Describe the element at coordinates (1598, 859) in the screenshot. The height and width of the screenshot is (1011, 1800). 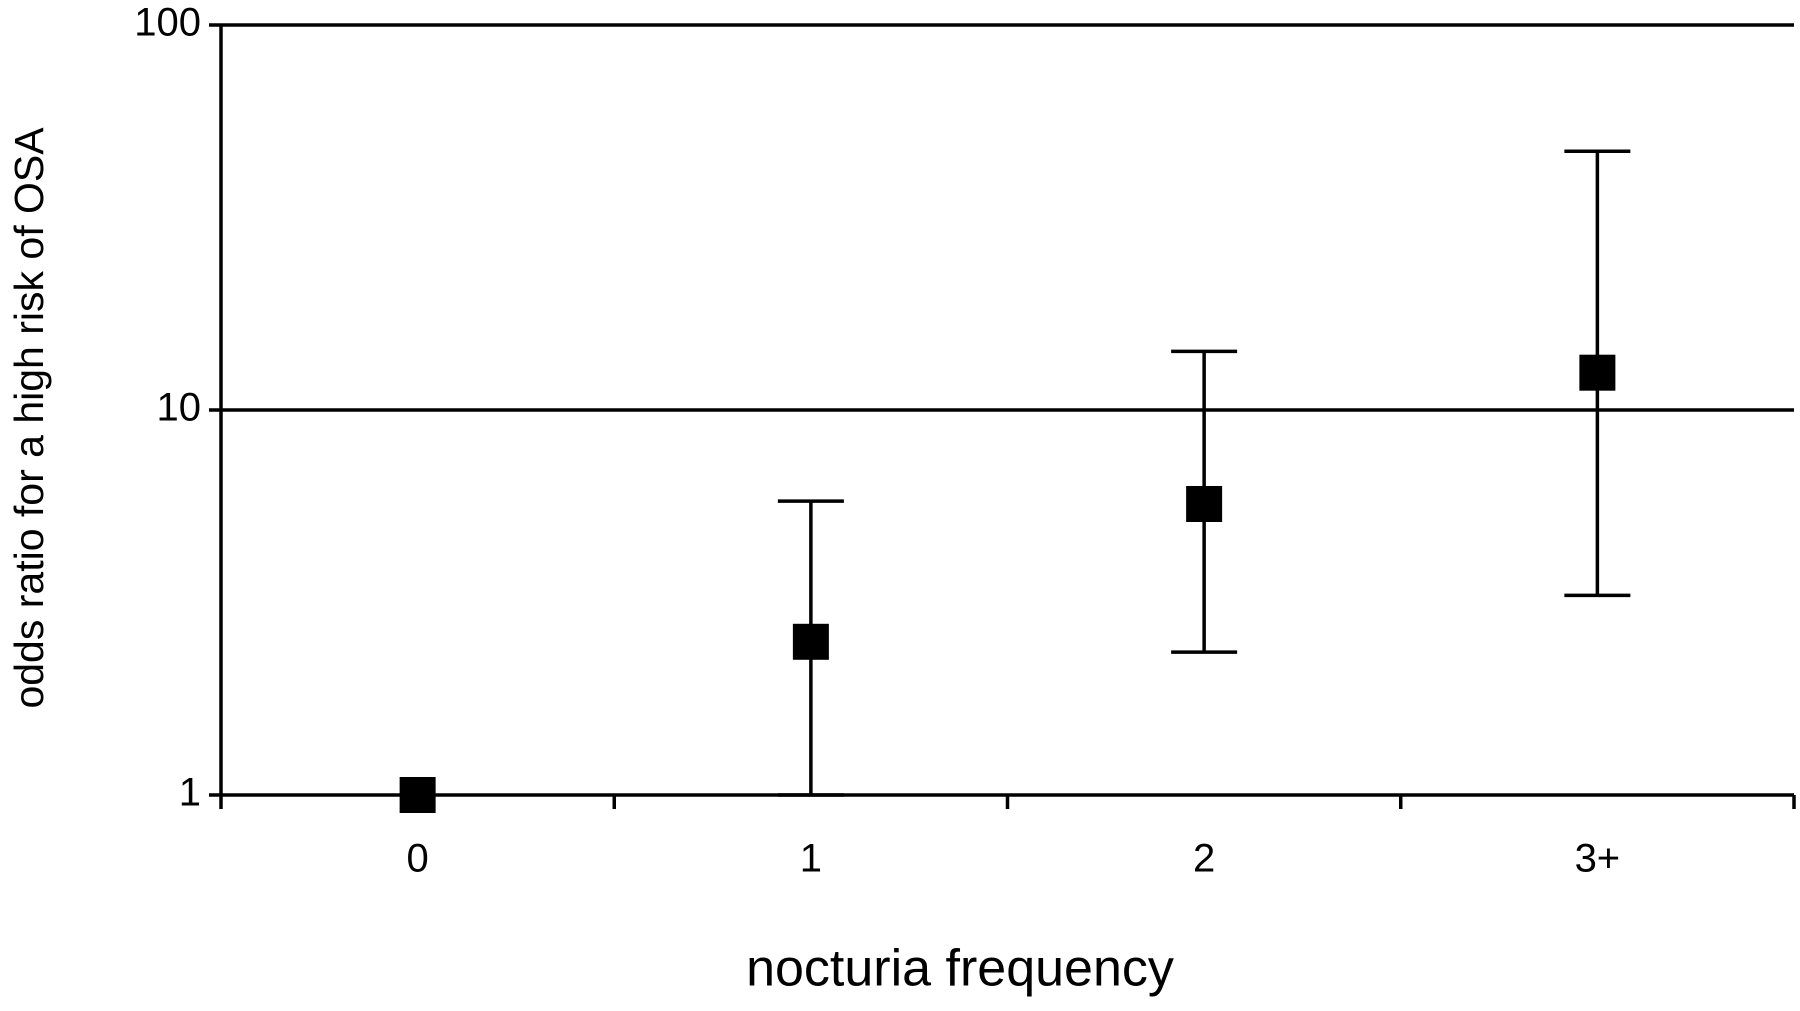
I see `x-tick-label: 3+` at that location.